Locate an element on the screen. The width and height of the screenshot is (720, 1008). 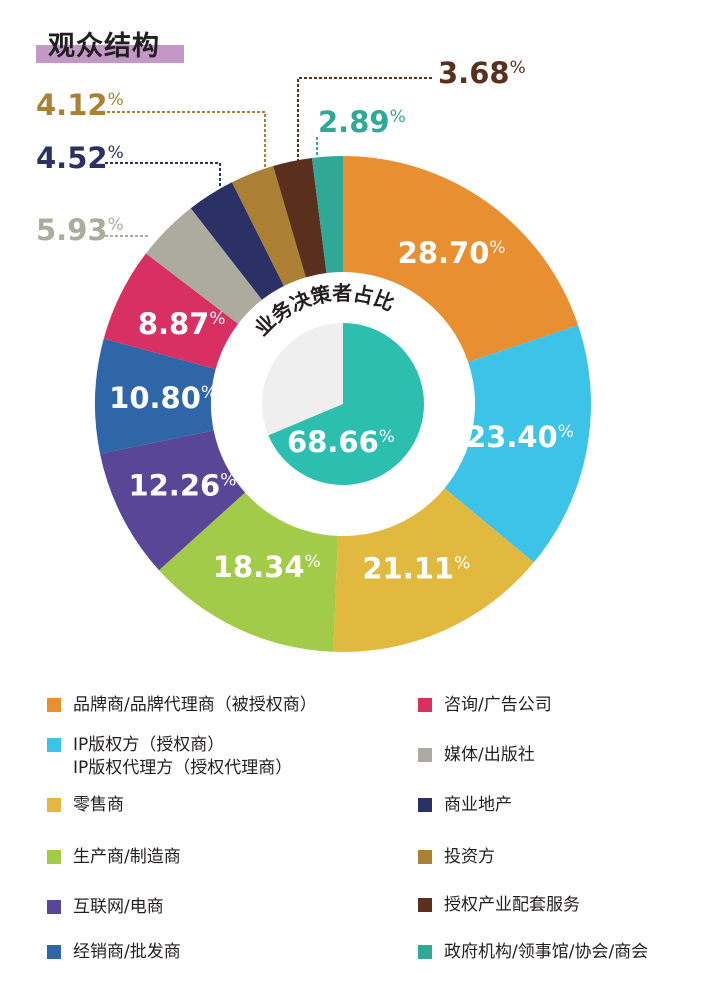
legend-label-line: 商业地产 is located at coordinates (478, 805).